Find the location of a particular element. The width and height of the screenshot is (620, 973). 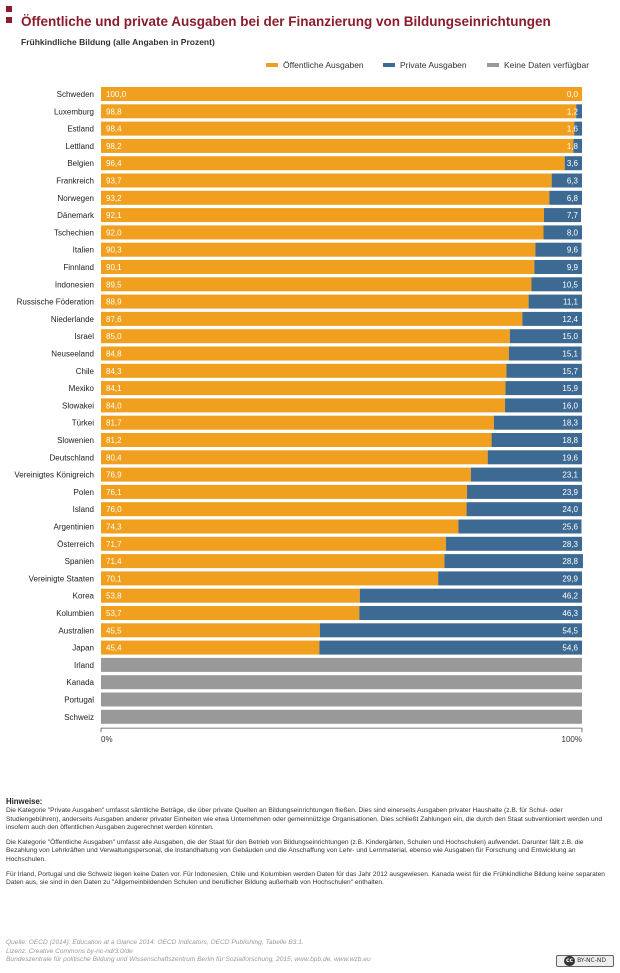

category-label: Vereinigte Staaten is located at coordinates (61, 578).